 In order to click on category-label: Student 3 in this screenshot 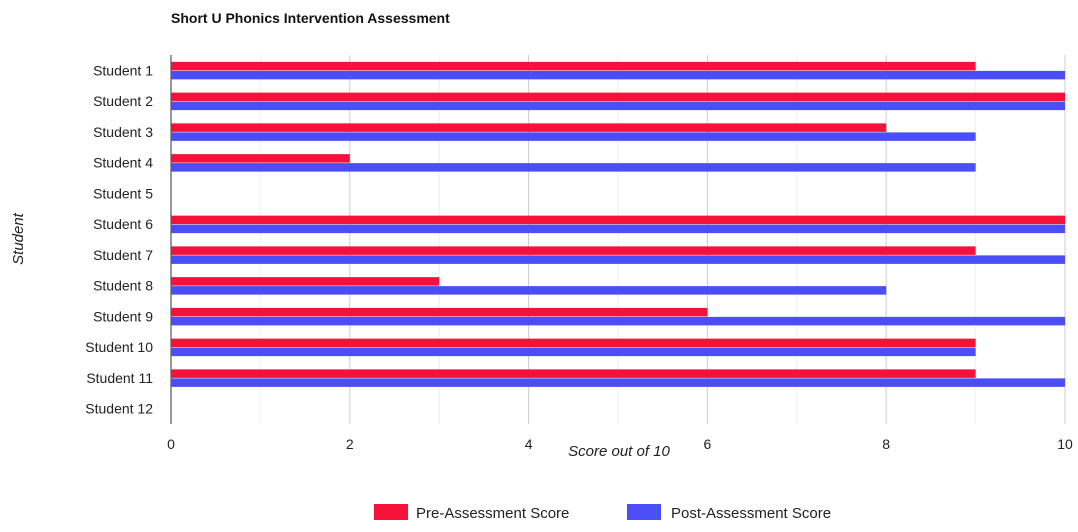, I will do `click(123, 132)`.